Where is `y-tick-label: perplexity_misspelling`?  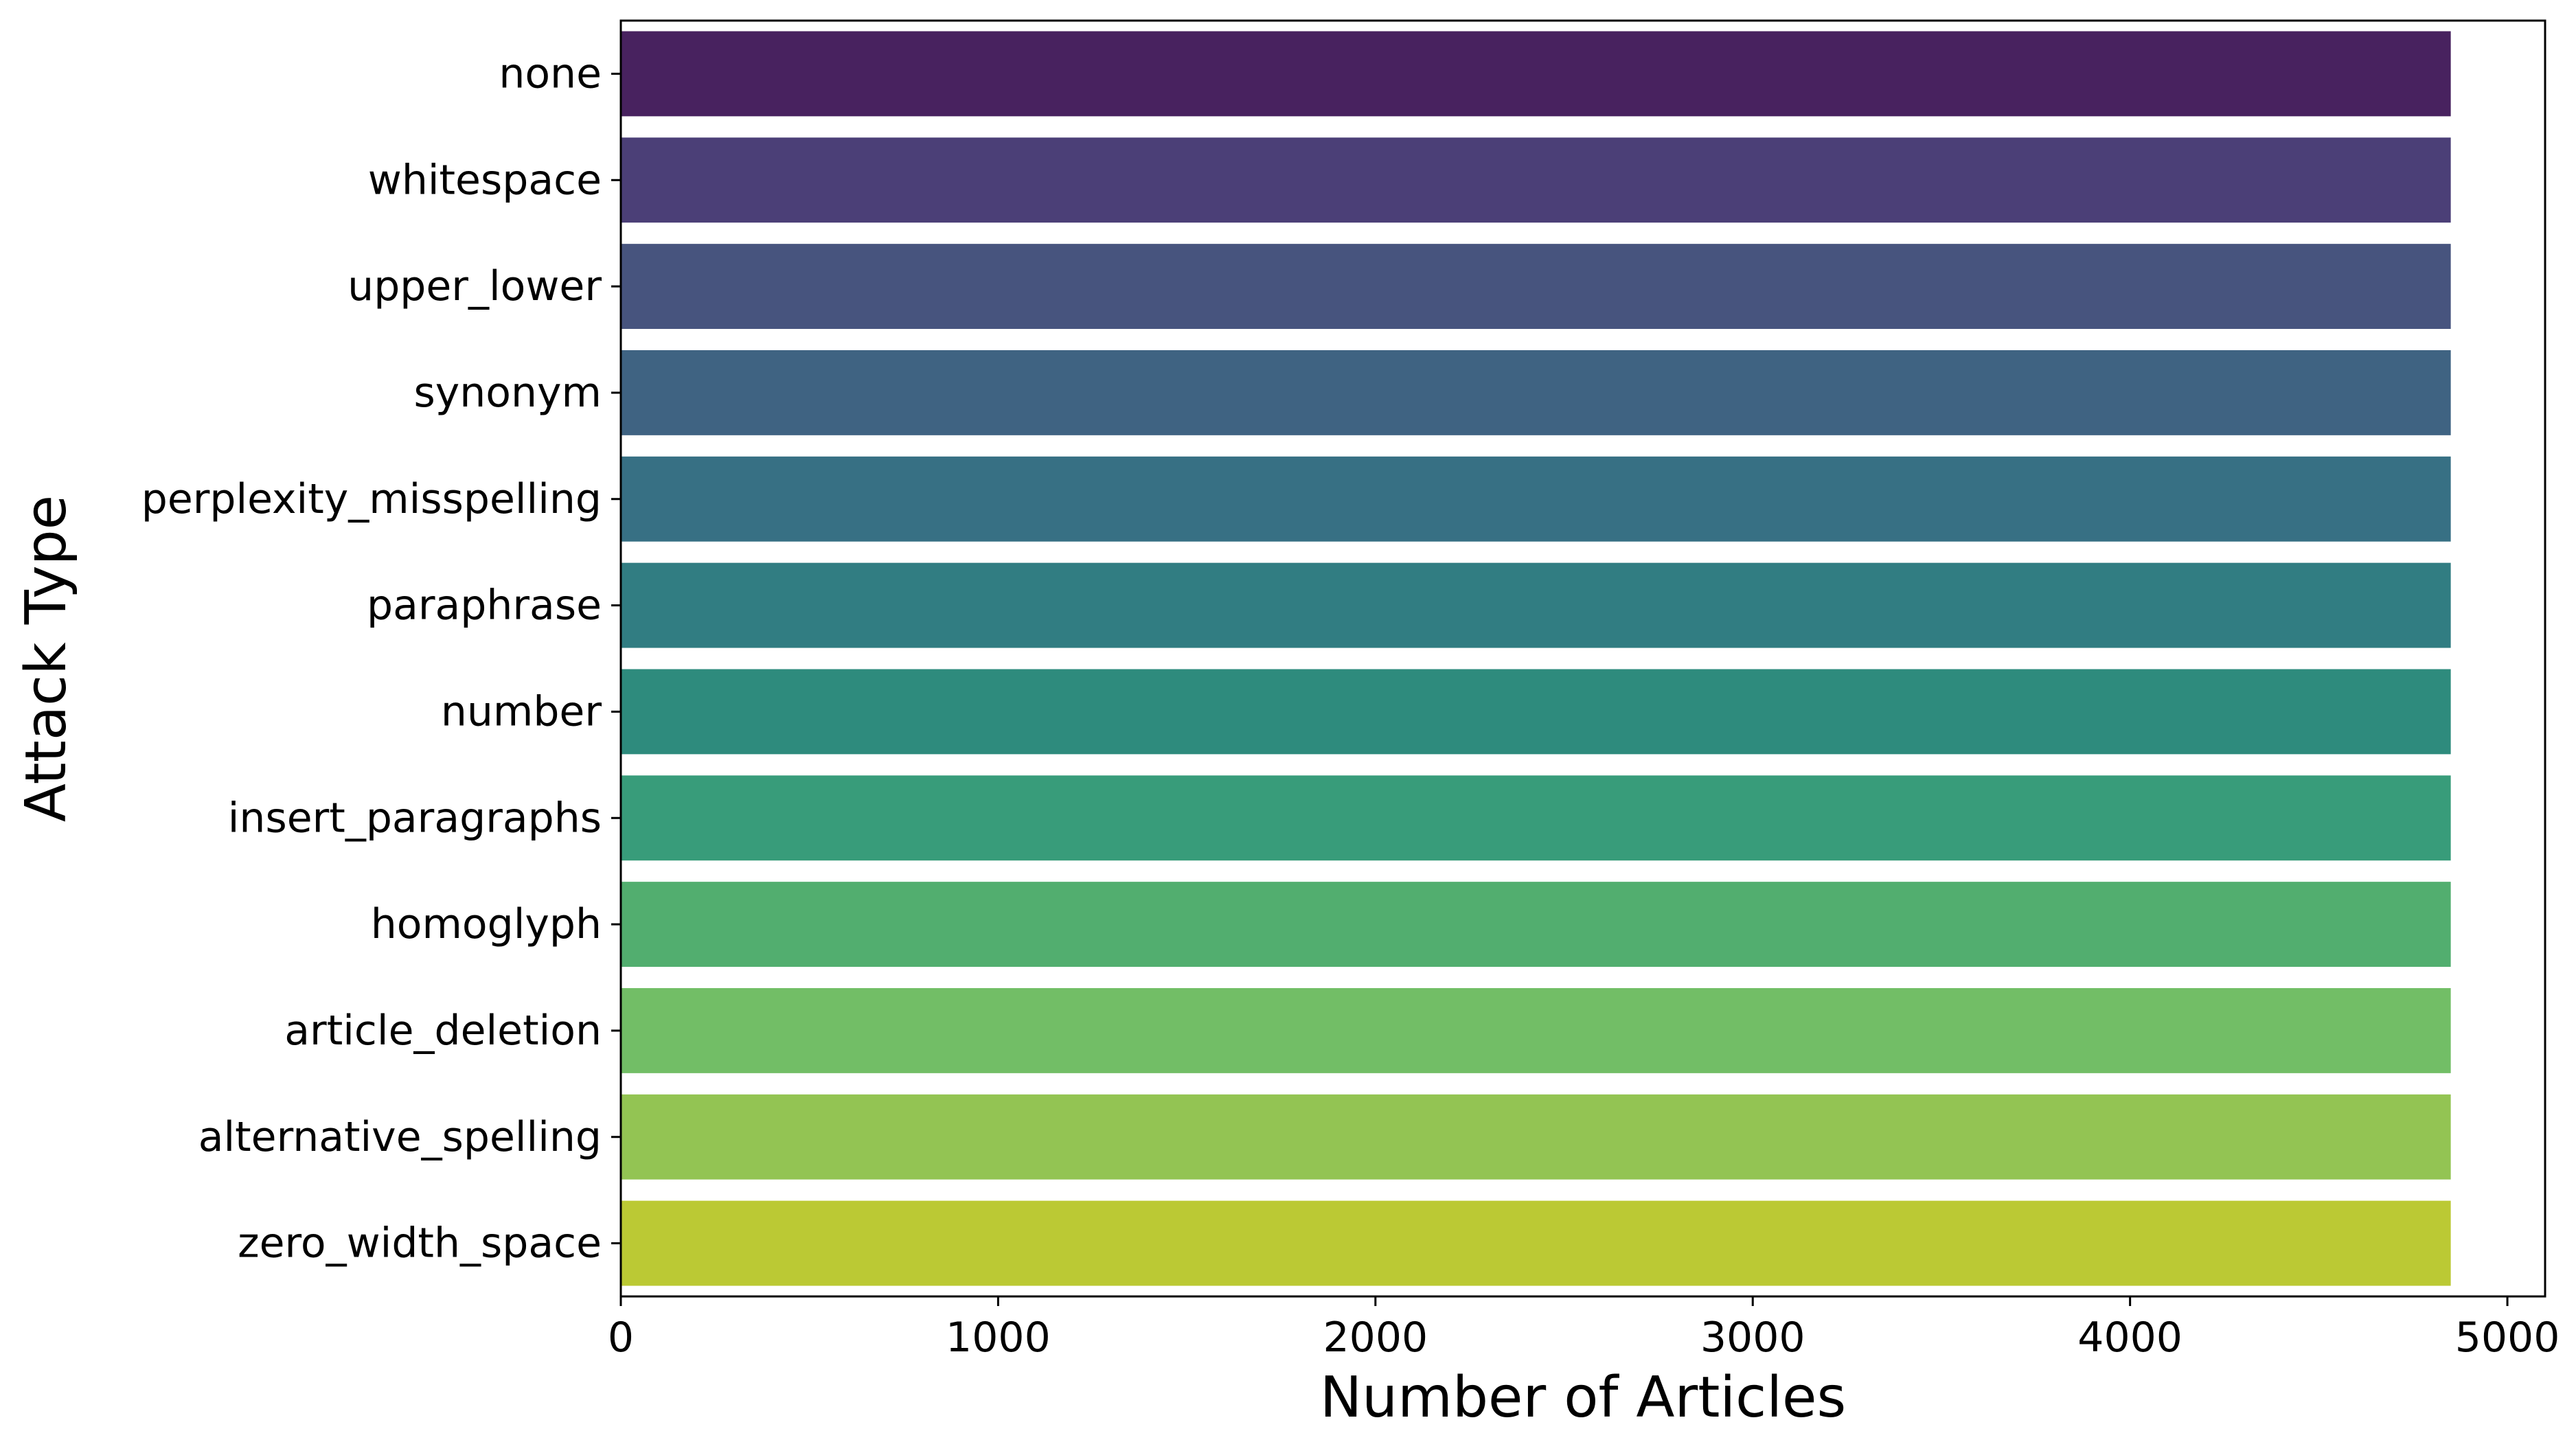
y-tick-label: perplexity_misspelling is located at coordinates (371, 499).